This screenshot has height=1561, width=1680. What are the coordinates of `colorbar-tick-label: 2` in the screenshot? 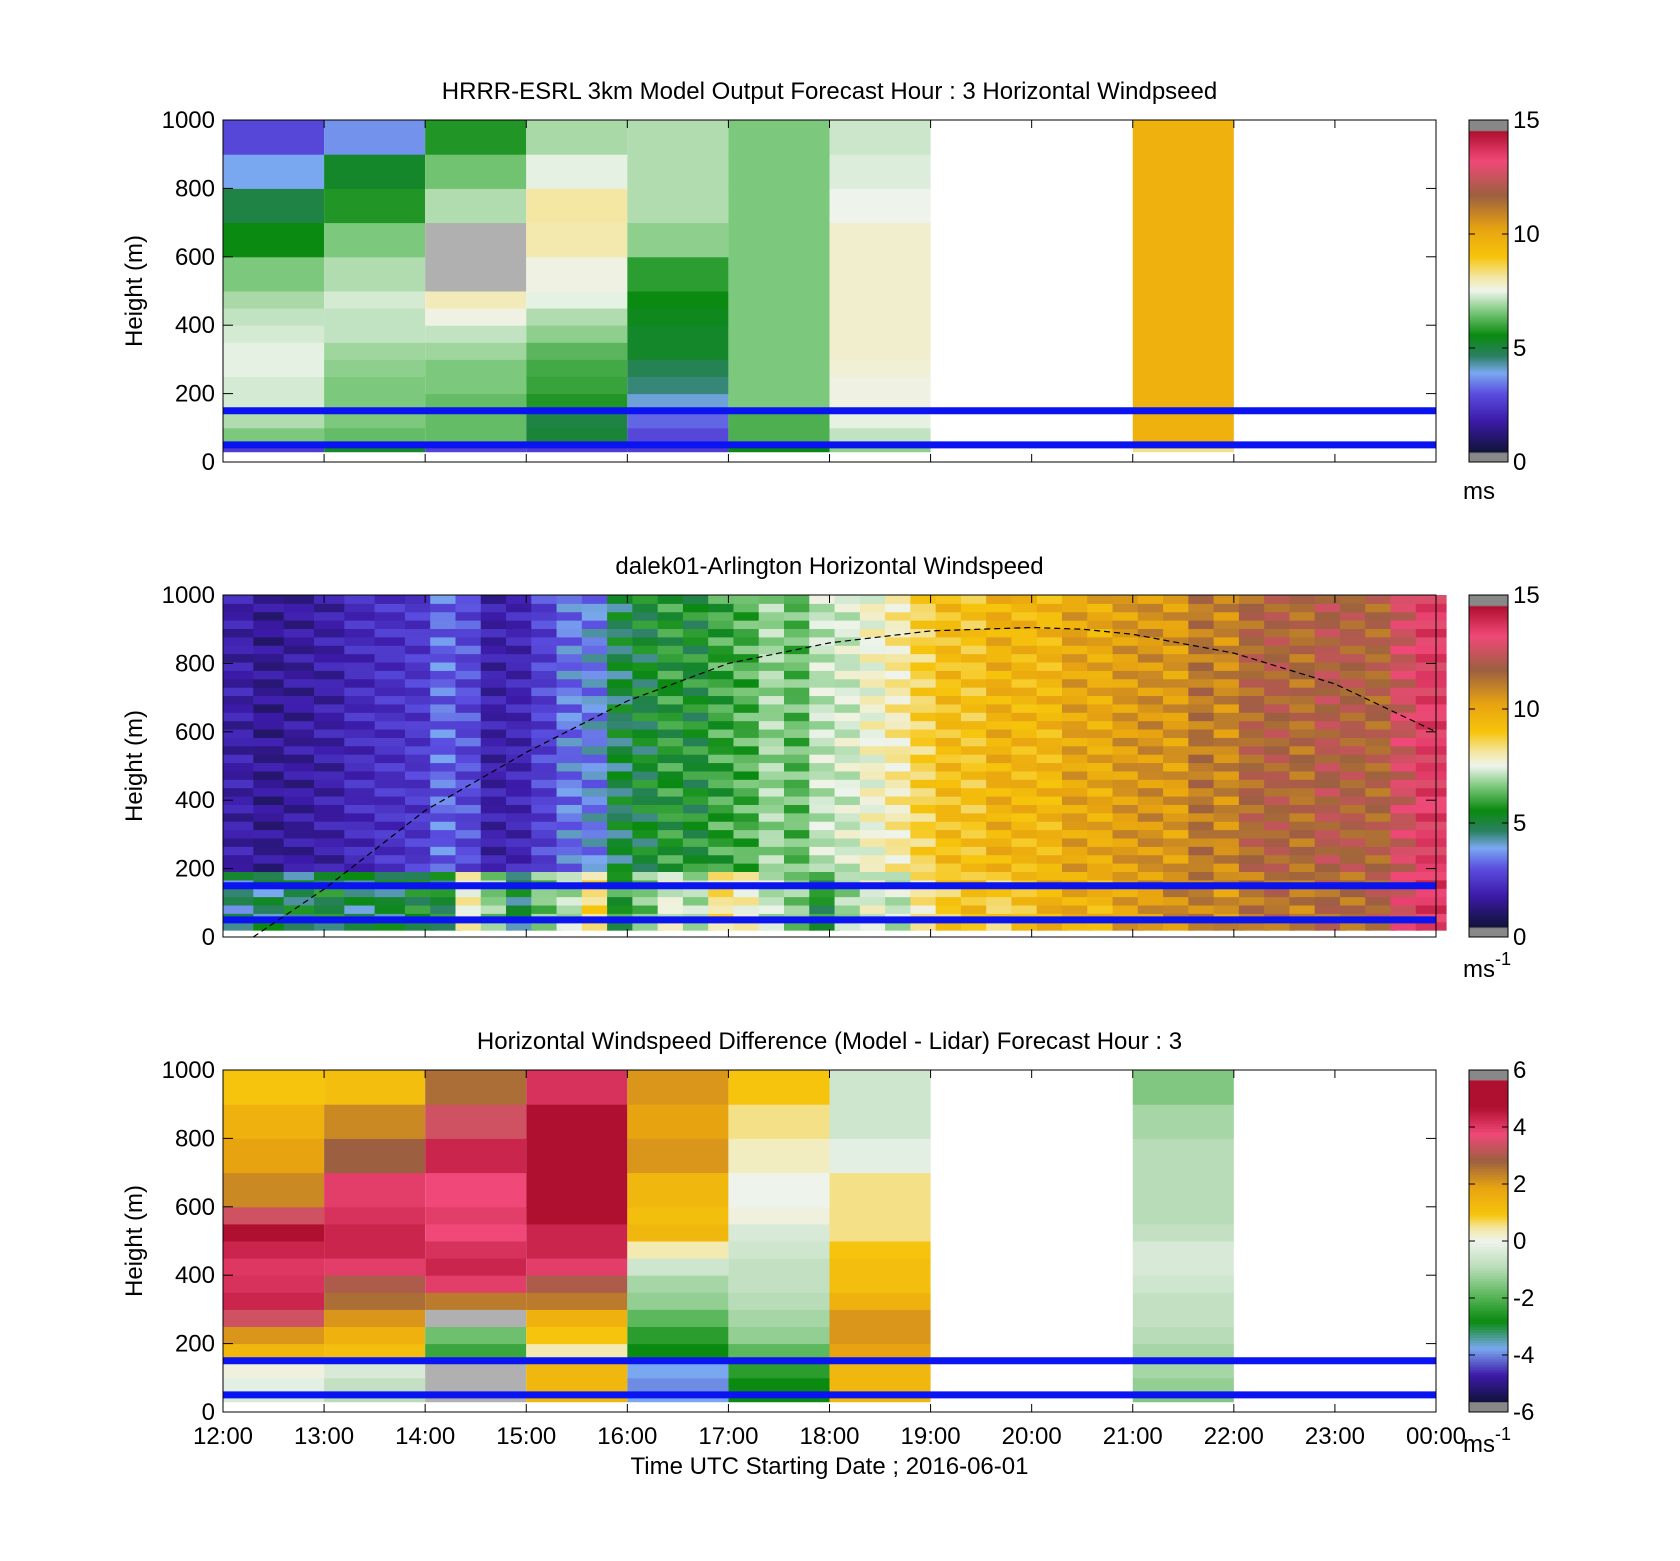 It's located at (1519, 1184).